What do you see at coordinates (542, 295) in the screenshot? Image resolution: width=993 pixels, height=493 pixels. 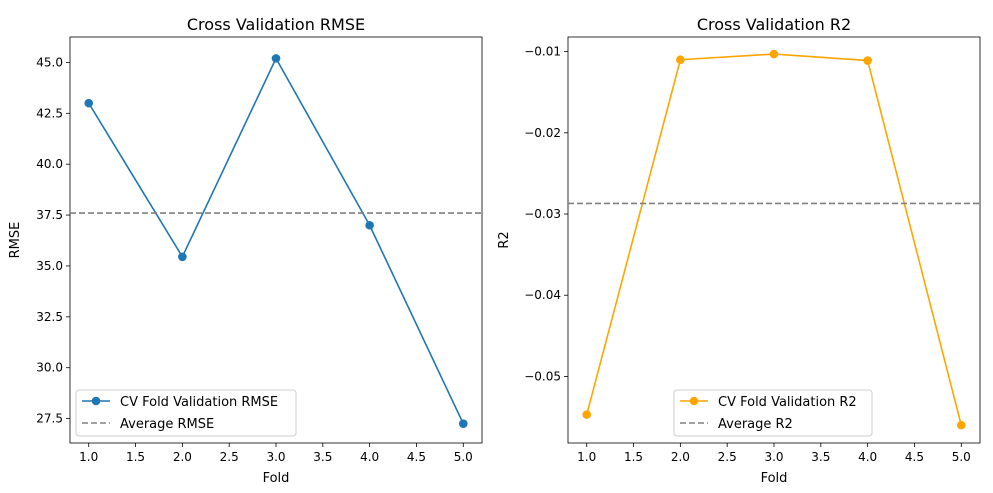 I see `y-tick-label: −0.04` at bounding box center [542, 295].